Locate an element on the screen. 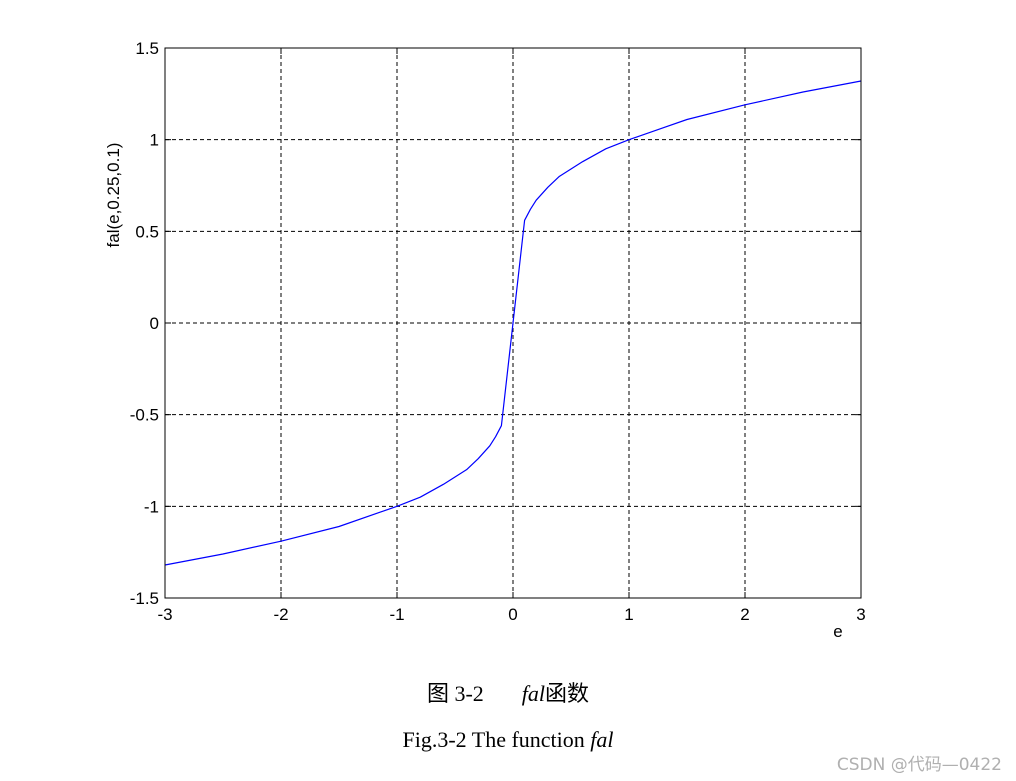  y-tick-label: 0.5 is located at coordinates (147, 231).